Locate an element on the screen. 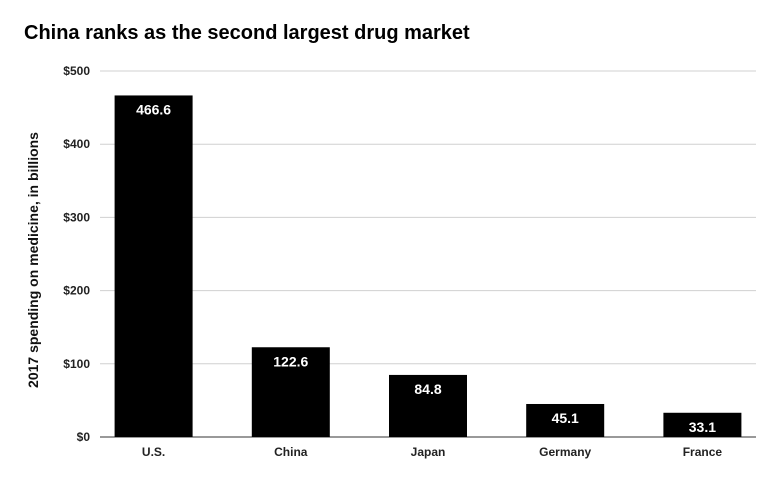  data-label: 122.6 is located at coordinates (290, 361).